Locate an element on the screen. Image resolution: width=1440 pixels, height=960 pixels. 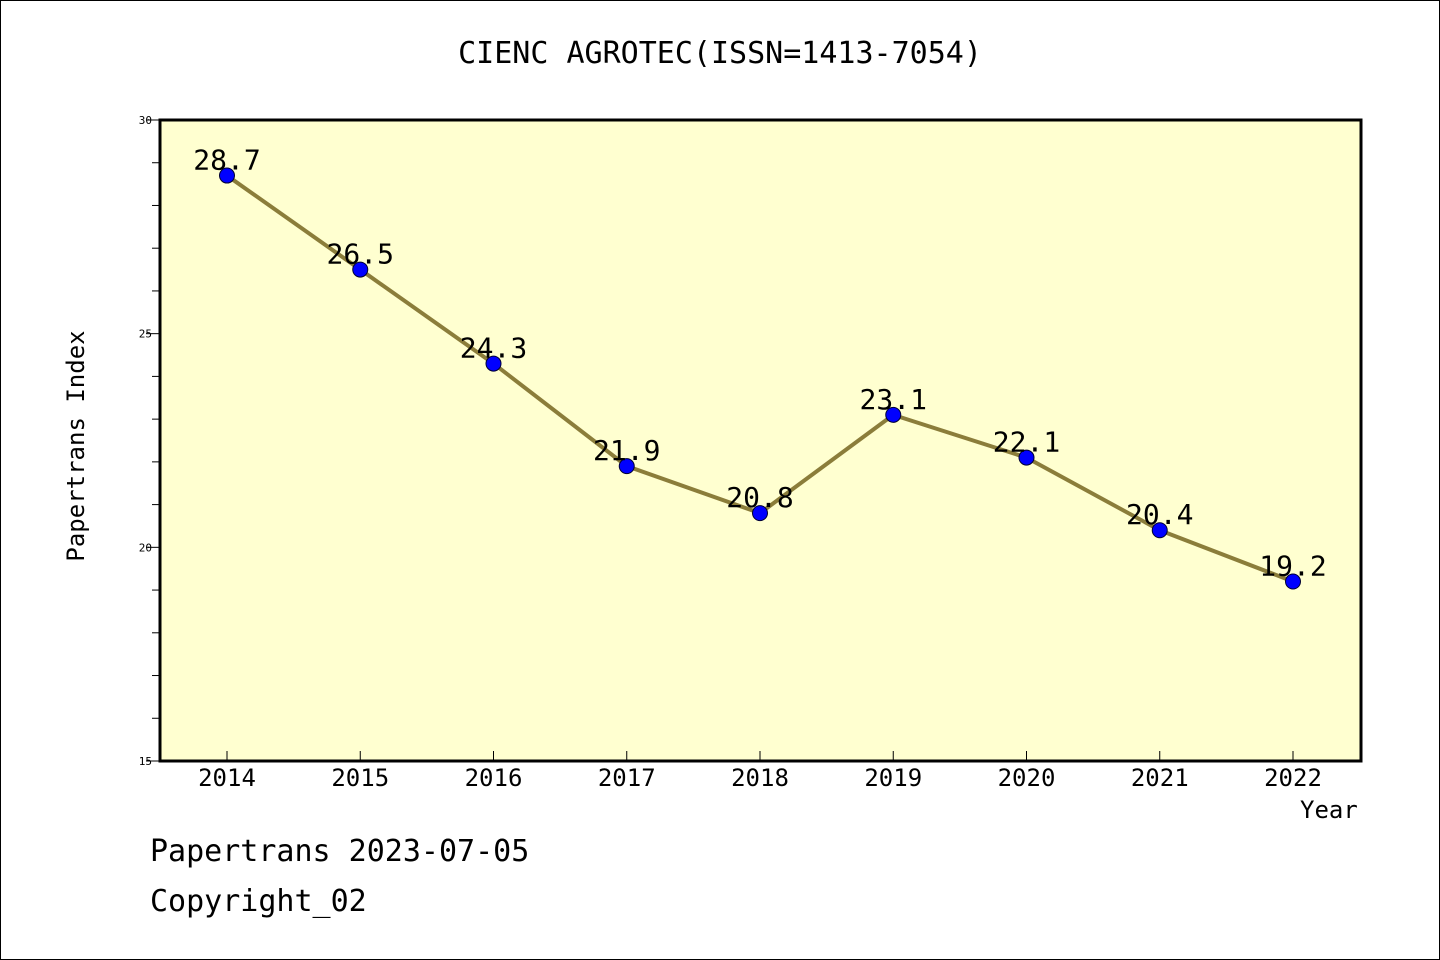
data-label: 22.1 is located at coordinates (1026, 442).